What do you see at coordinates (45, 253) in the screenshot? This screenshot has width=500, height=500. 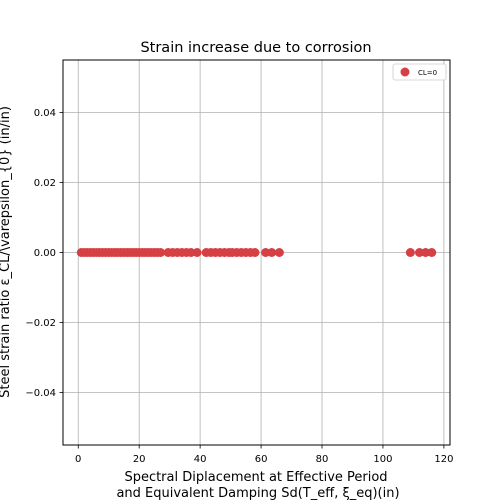 I see `y-tick-label: 0.00` at bounding box center [45, 253].